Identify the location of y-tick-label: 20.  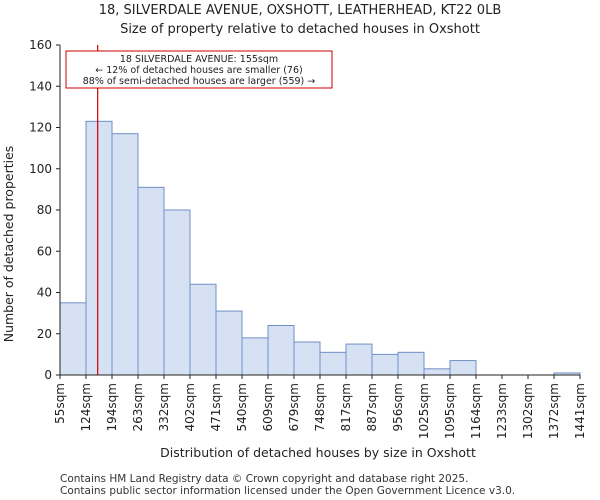
(44, 334).